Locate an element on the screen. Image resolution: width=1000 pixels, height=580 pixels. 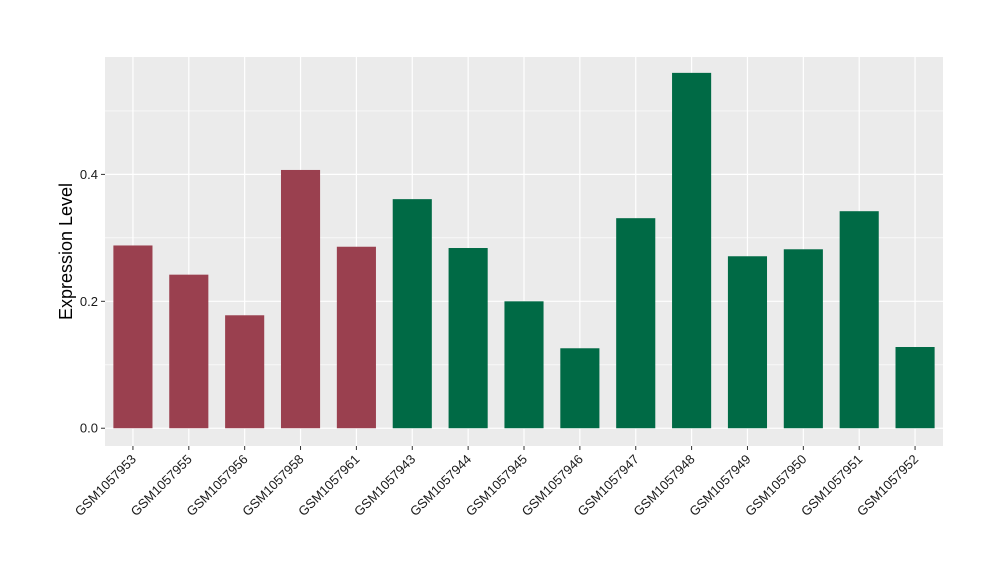
y-tick-label: 0.2 is located at coordinates (89, 301).